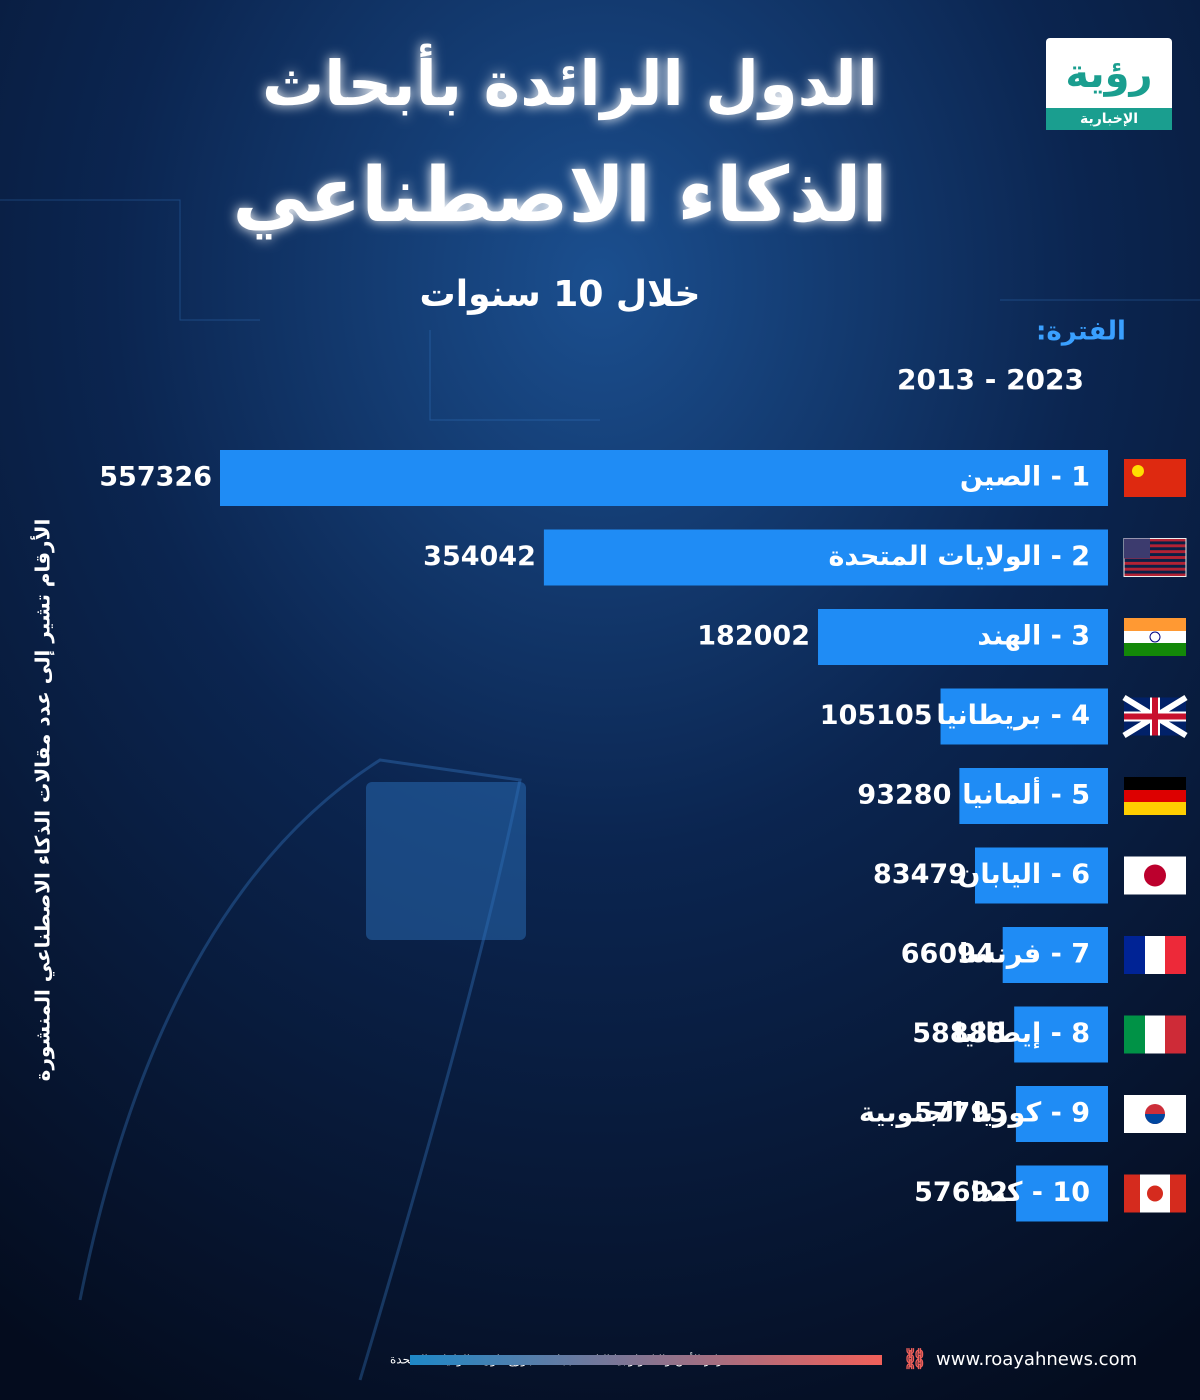 This screenshot has width=1200, height=1400. Describe the element at coordinates (1036, 1359) in the screenshot. I see `website: www.roayahnews.com` at that location.